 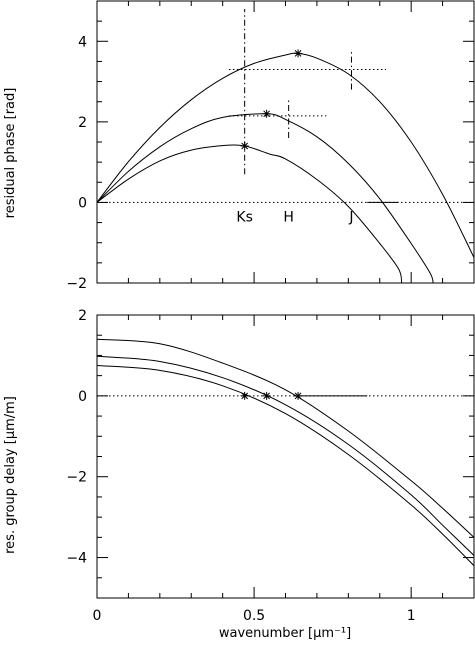 I want to click on x-tick-label: 1, so click(x=411, y=616).